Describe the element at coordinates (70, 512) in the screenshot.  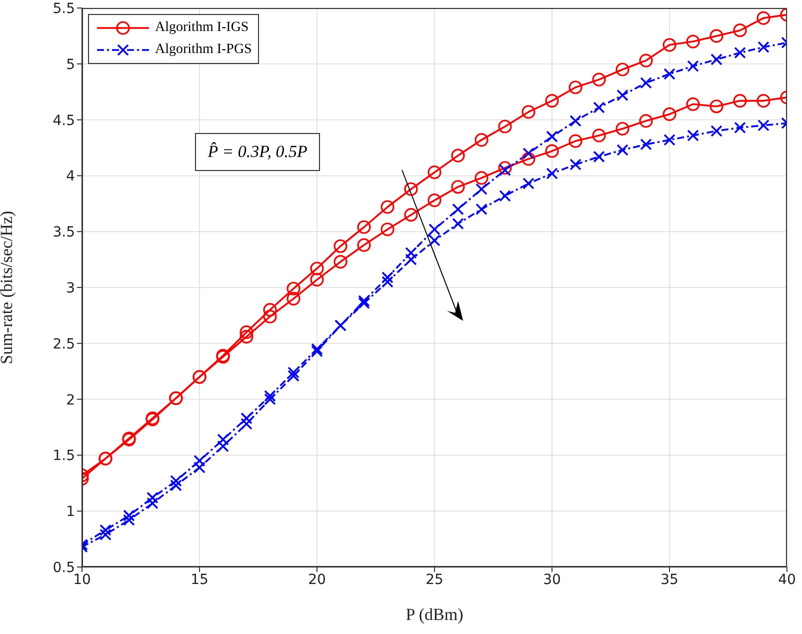
I see `y-tick-label: 1` at that location.